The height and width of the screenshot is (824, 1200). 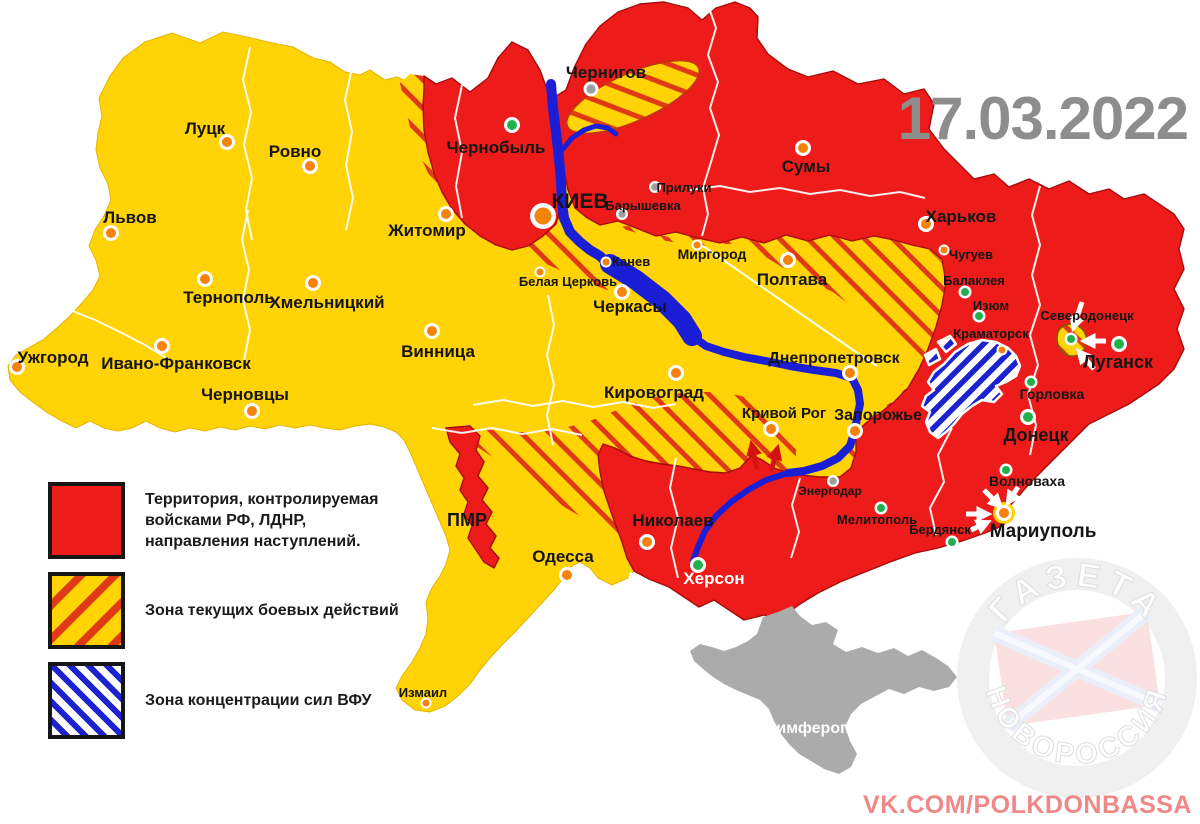 I want to click on city-label: Северодонецк, so click(x=1087, y=315).